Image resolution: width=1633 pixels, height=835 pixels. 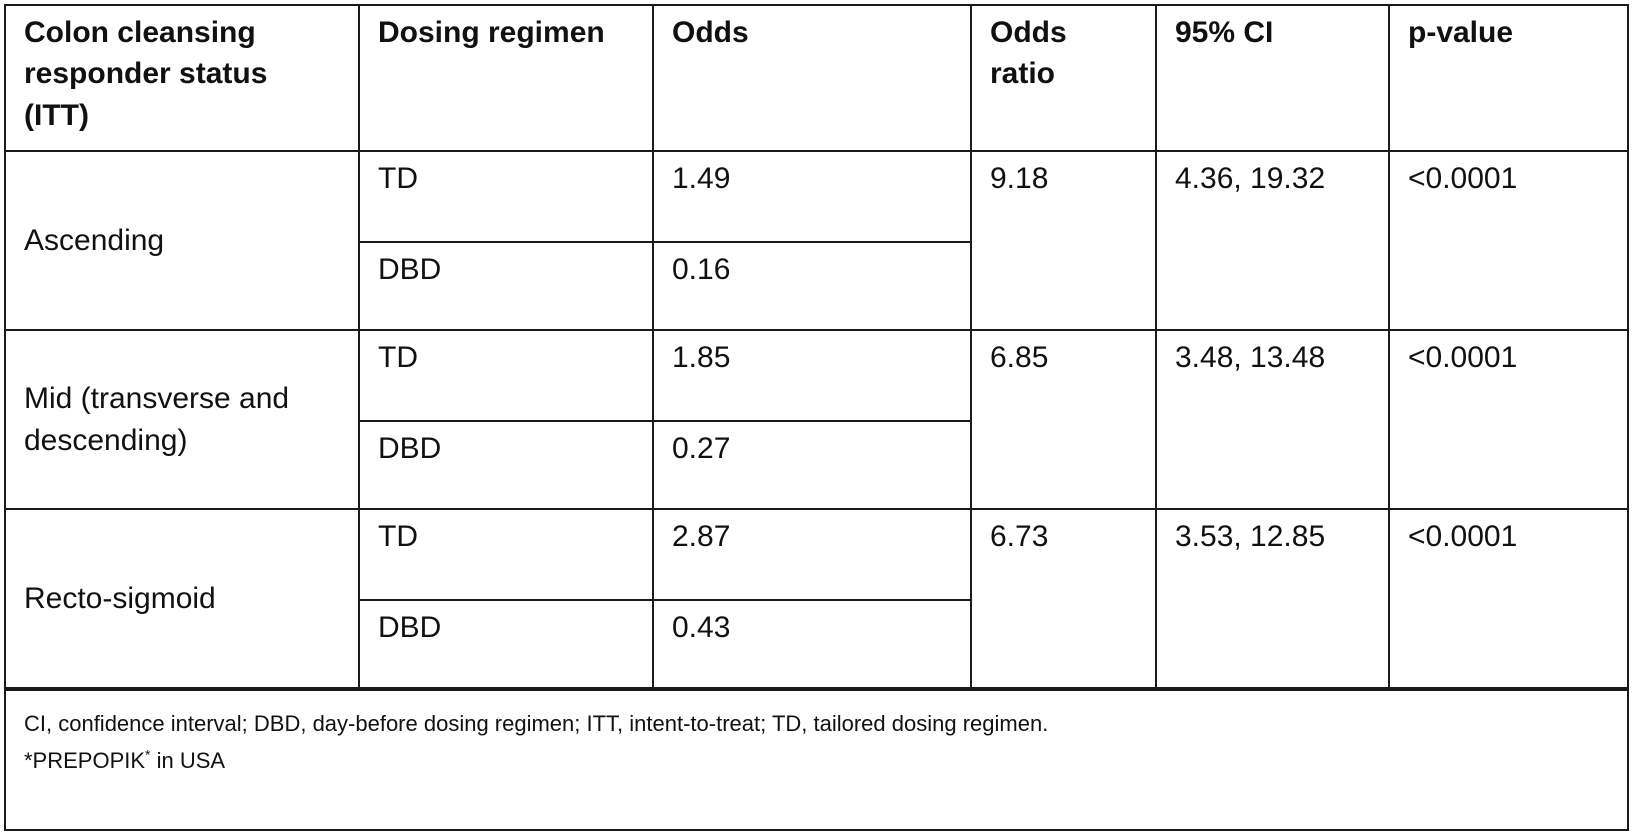 What do you see at coordinates (812, 196) in the screenshot?
I see `odds-cell: 1.49` at bounding box center [812, 196].